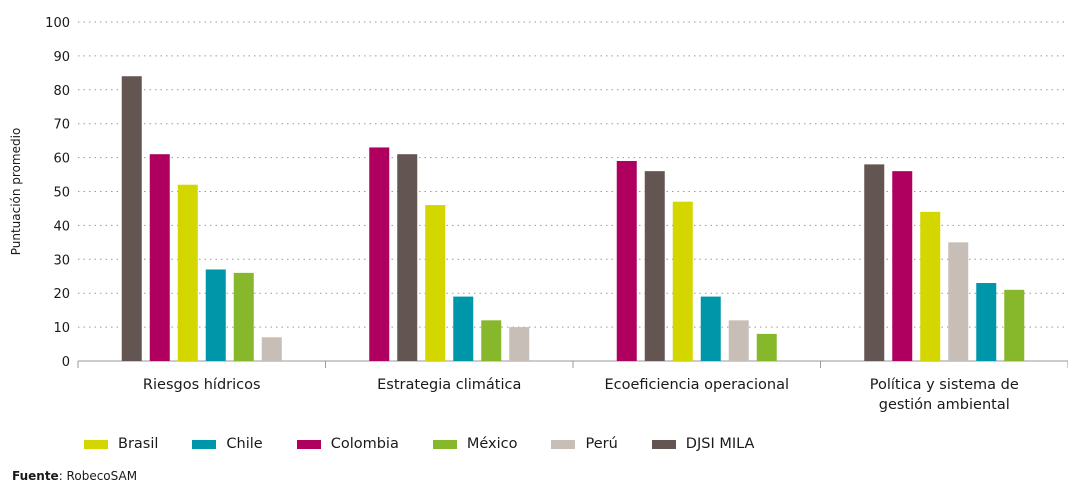 The height and width of the screenshot is (484, 1068). Describe the element at coordinates (61, 260) in the screenshot. I see `y-tick-label: 30` at that location.